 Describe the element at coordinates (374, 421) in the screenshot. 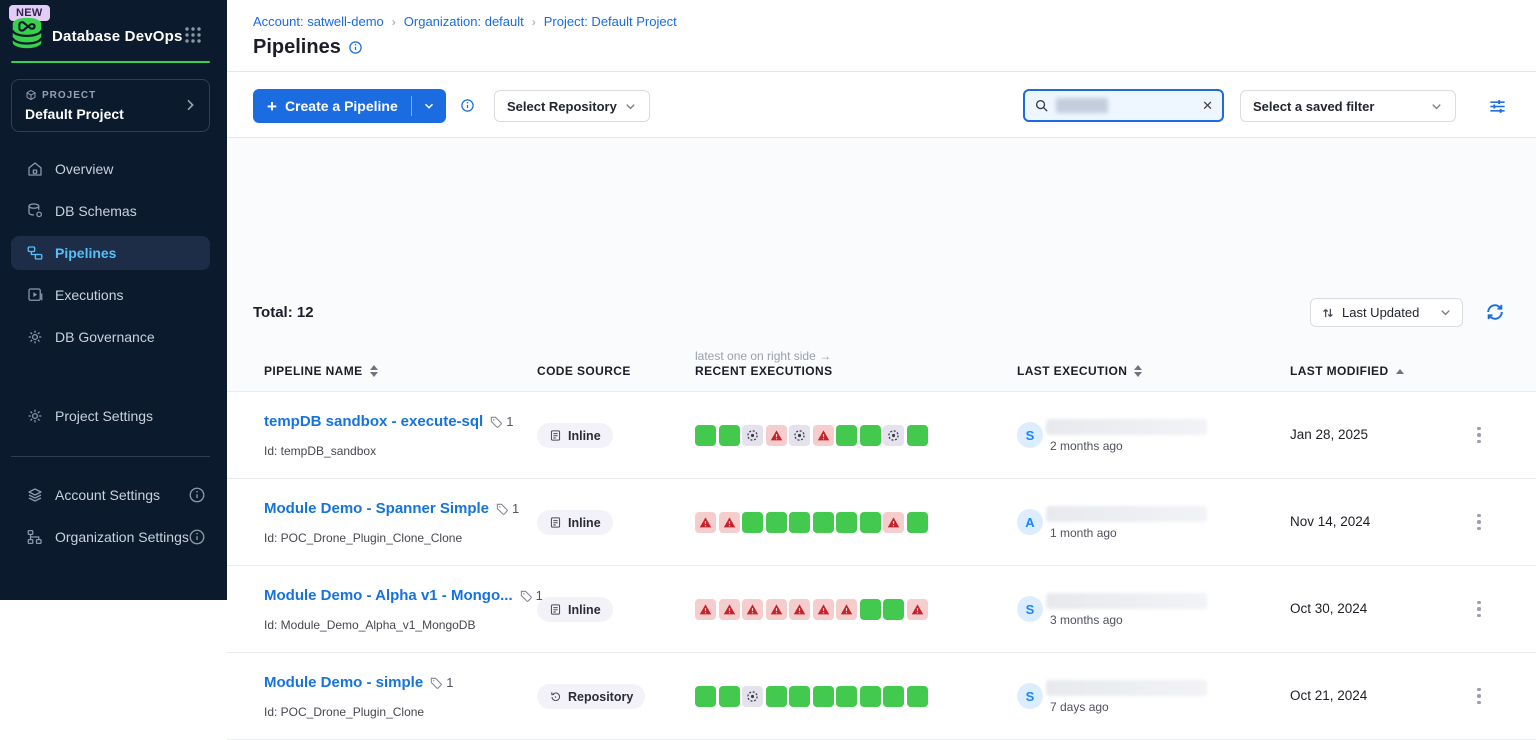

I see `pipeline-name-link: tempDB sandbox - execute-sql` at that location.